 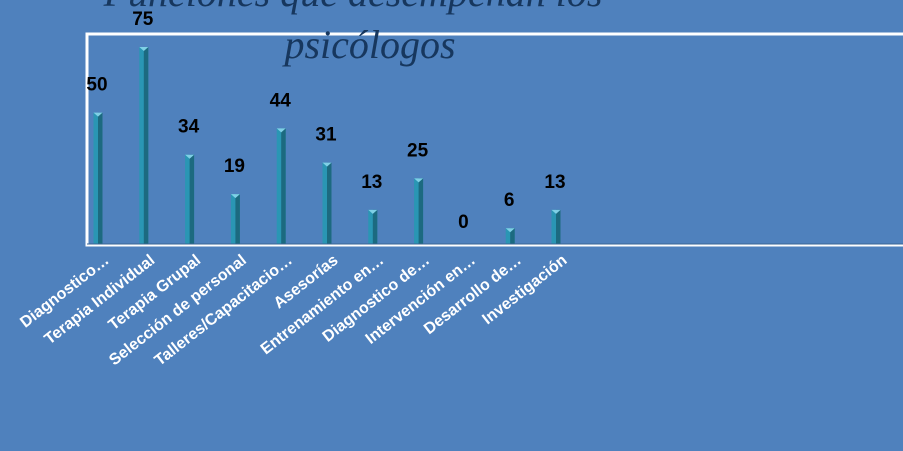 What do you see at coordinates (326, 135) in the screenshot?
I see `bar-value-label: 31` at bounding box center [326, 135].